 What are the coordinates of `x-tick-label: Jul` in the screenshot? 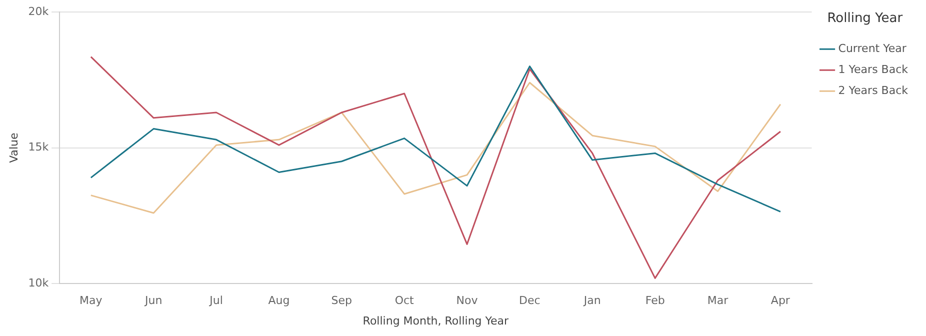 It's located at (215, 301).